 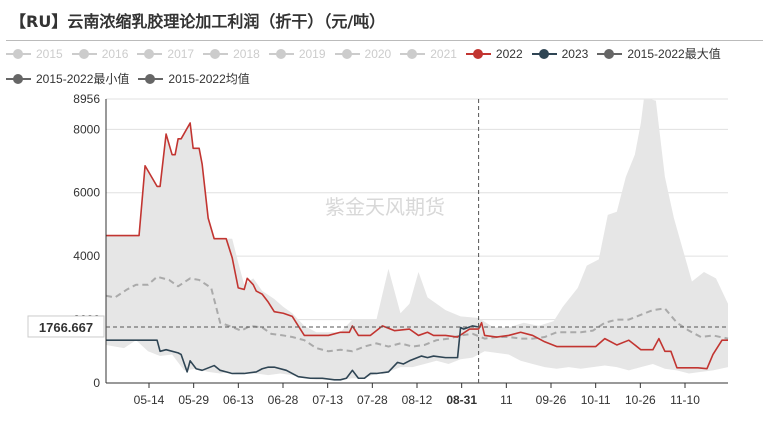 What do you see at coordinates (461, 400) in the screenshot?
I see `x-tick-label: 08-31` at bounding box center [461, 400].